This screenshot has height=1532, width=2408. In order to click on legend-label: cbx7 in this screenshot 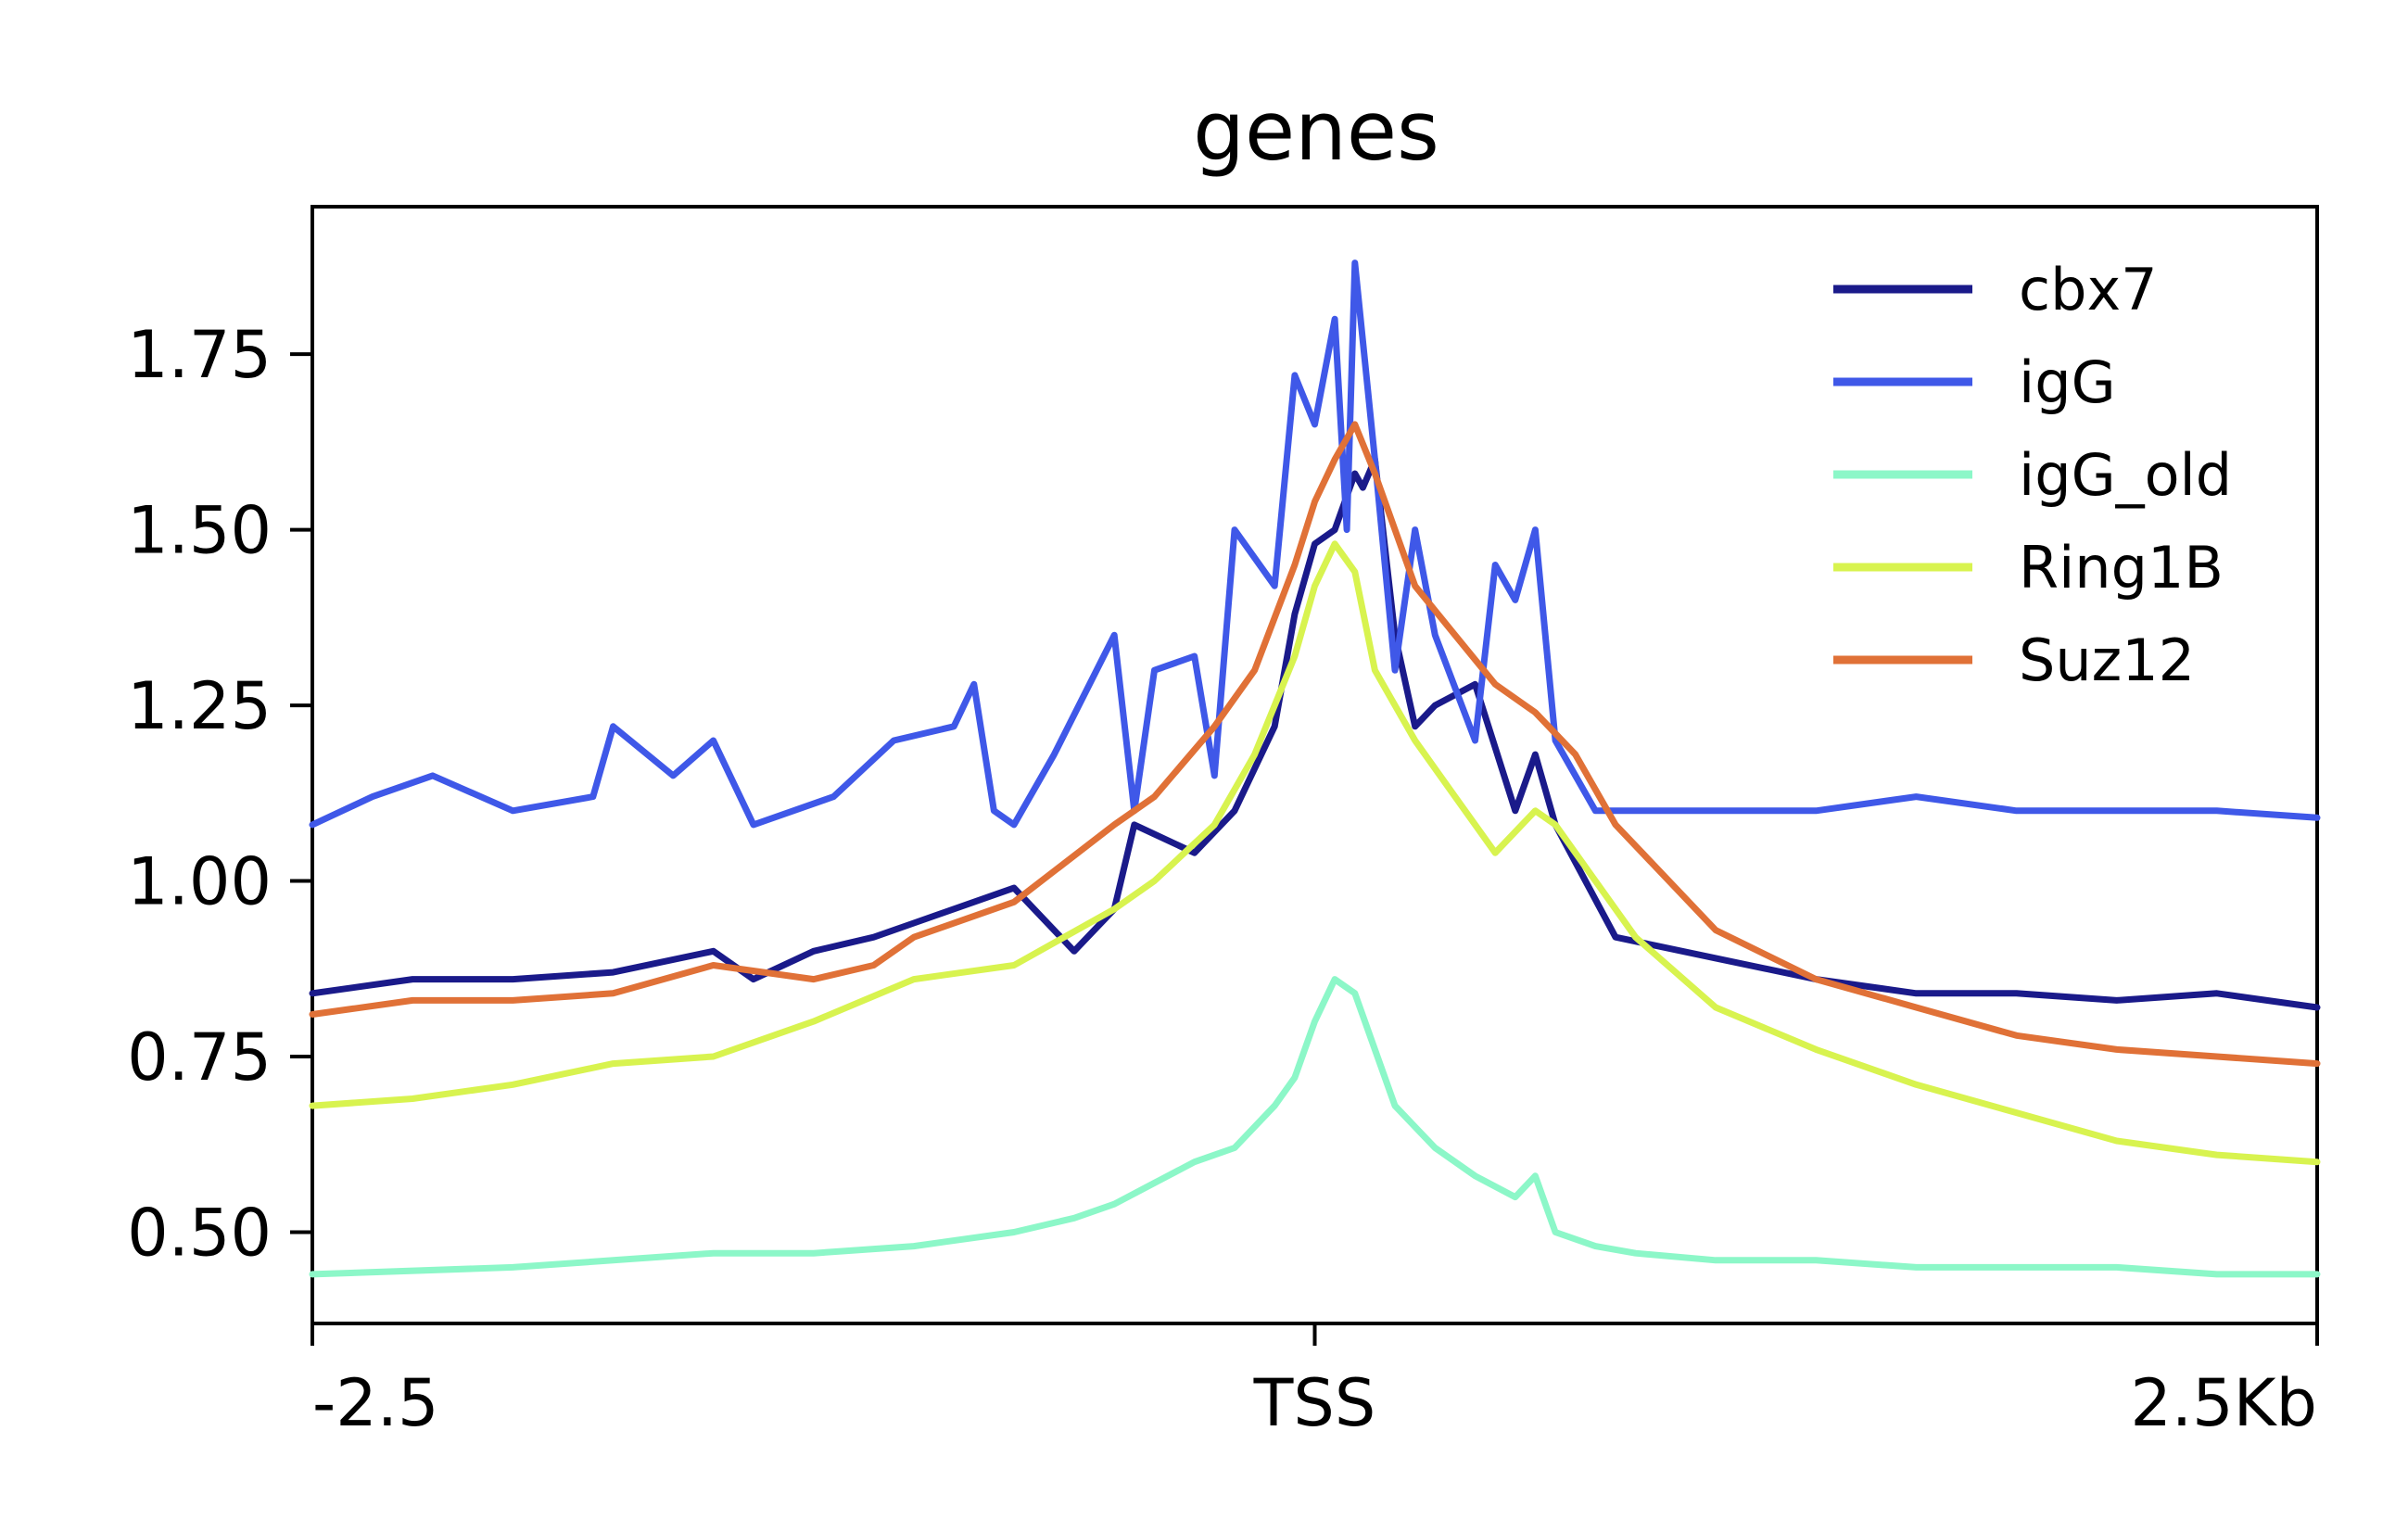, I will do `click(2088, 289)`.